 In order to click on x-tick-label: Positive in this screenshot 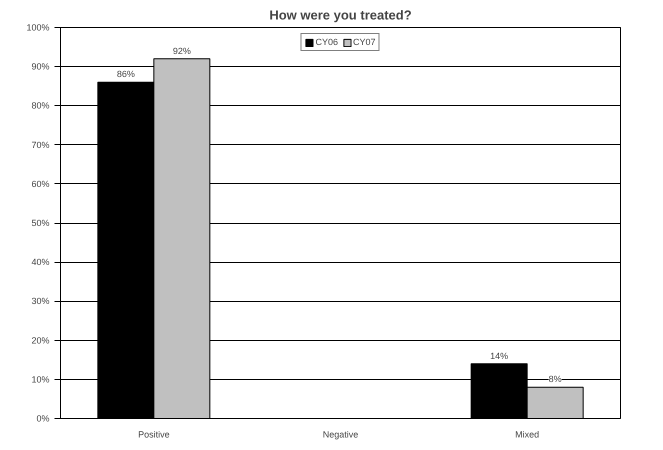, I will do `click(154, 435)`.